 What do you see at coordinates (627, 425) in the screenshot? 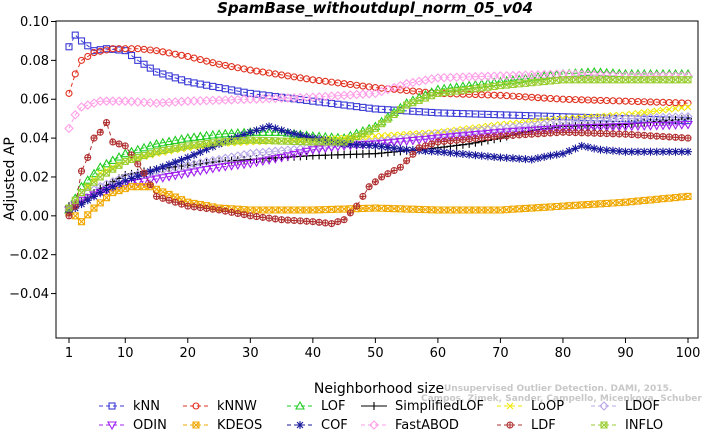
I see `legend-item: INFLO` at bounding box center [627, 425].